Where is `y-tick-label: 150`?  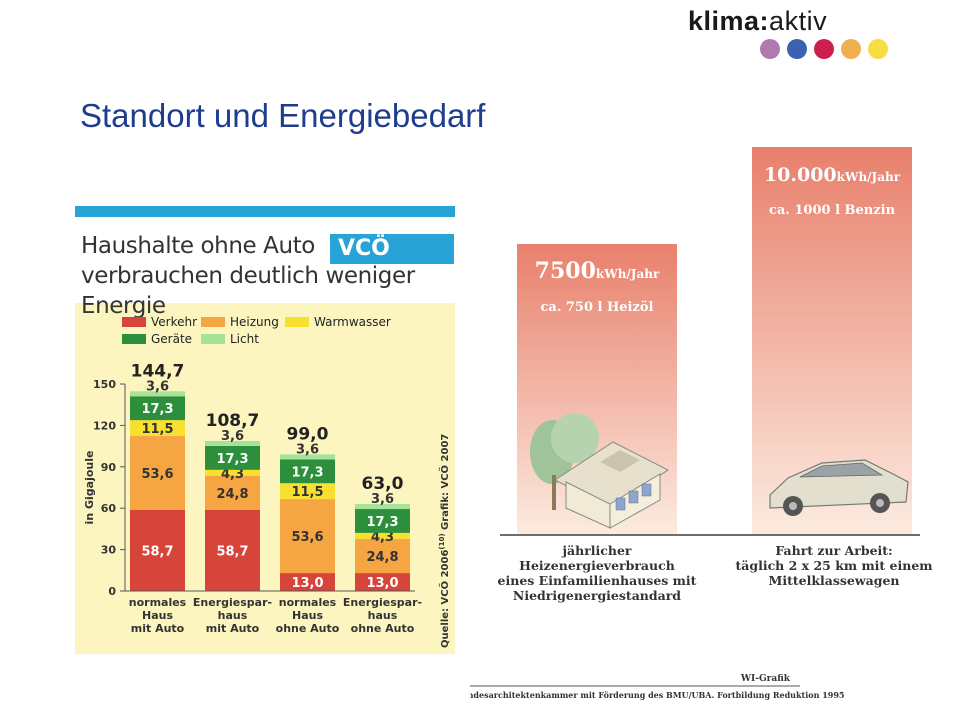 y-tick-label: 150 is located at coordinates (104, 384).